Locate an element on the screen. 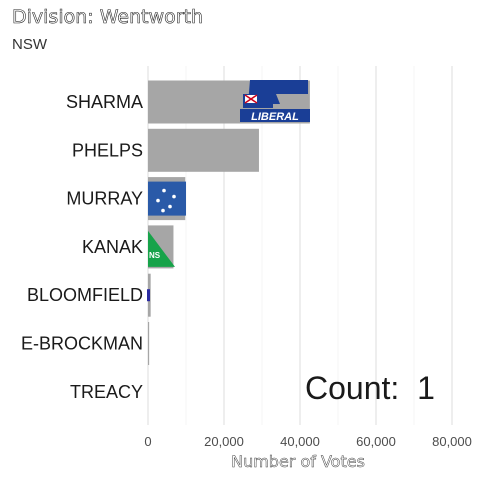 Image resolution: width=480 pixels, height=480 pixels. bar-e-brockman is located at coordinates (149, 343).